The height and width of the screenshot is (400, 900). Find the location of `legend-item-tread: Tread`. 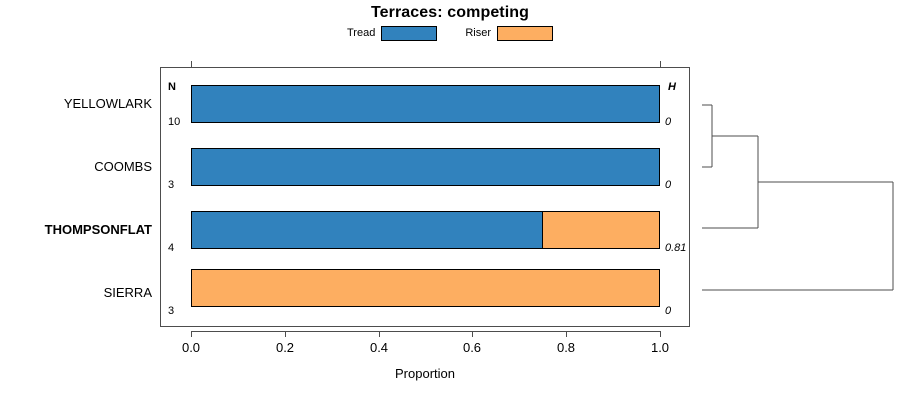

legend-item-tread: Tread is located at coordinates (392, 33).